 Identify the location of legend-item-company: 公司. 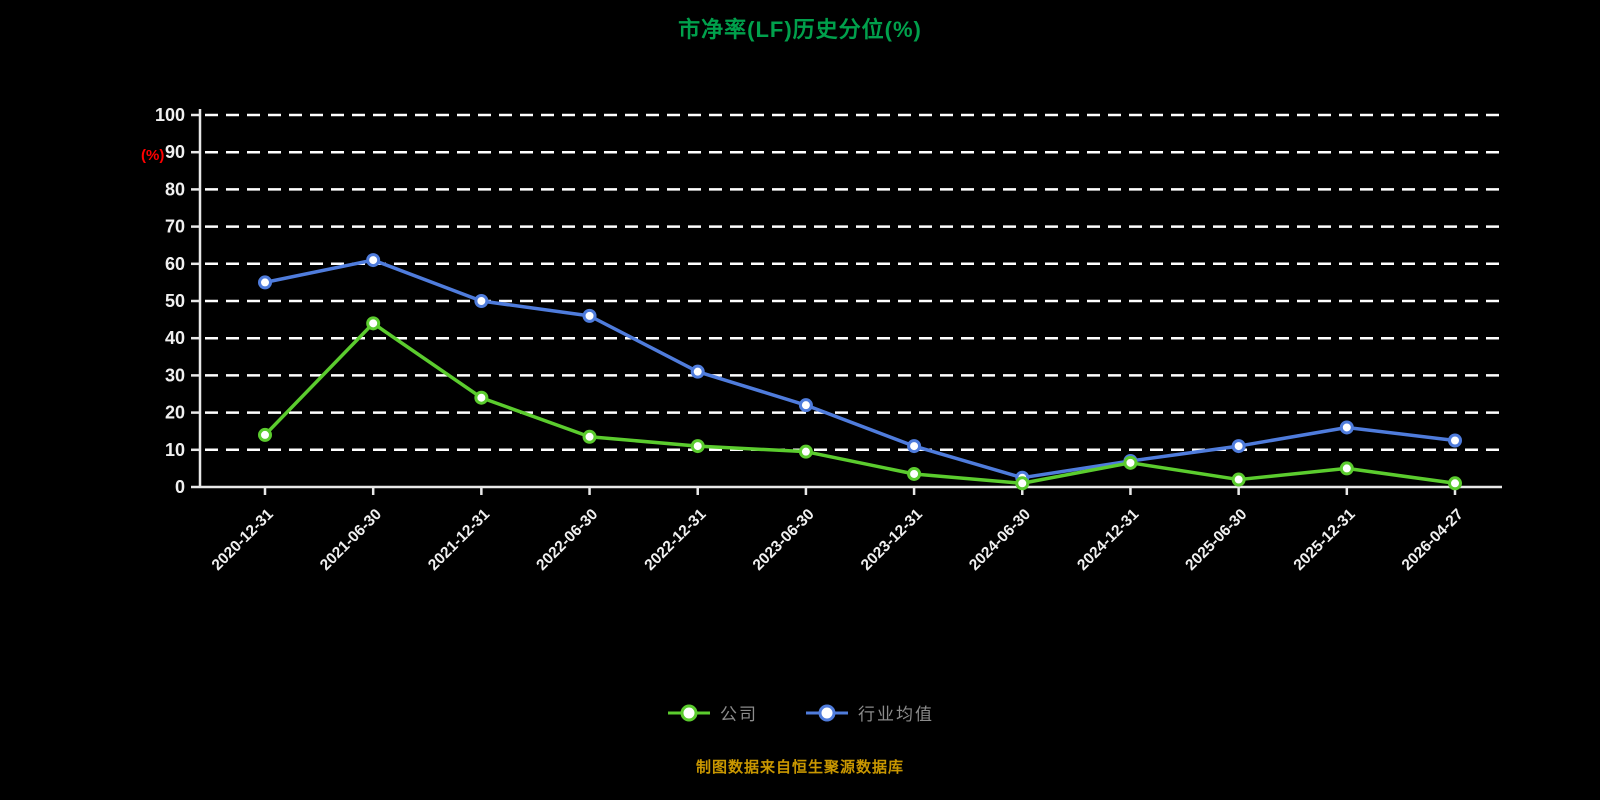
(712, 712).